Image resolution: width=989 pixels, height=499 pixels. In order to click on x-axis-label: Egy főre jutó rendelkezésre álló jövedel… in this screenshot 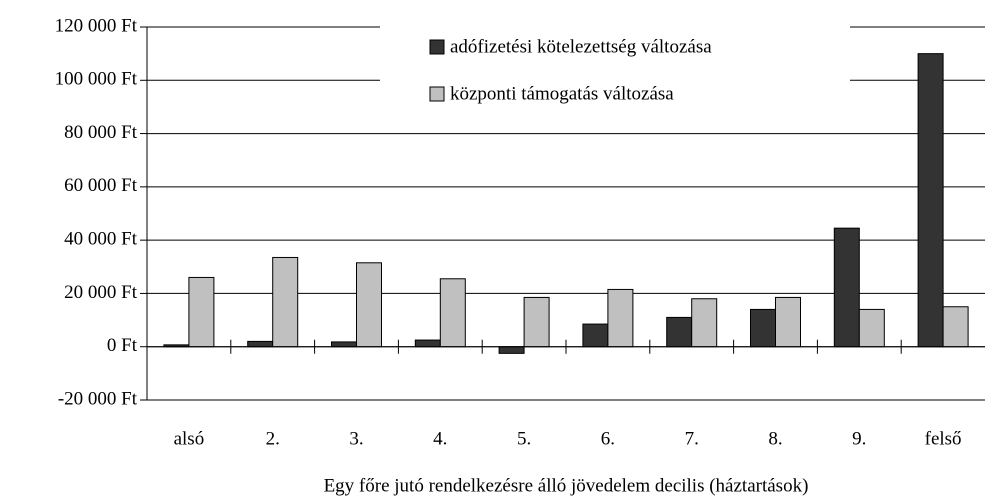, I will do `click(566, 485)`.